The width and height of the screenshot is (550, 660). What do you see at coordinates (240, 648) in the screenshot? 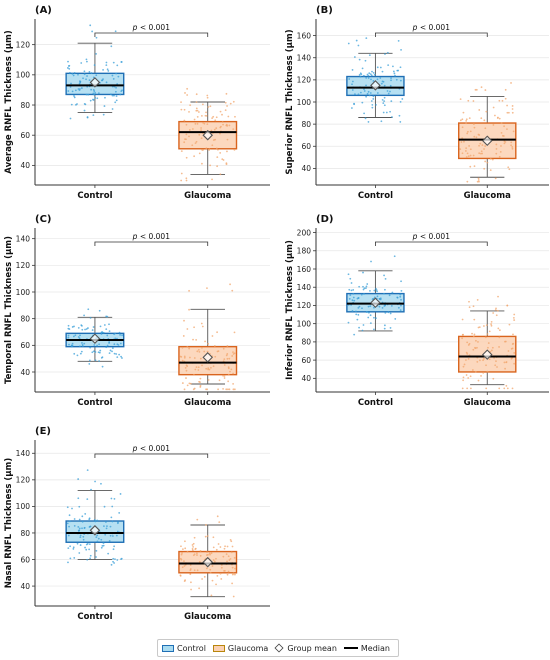
I see `legend-item-glaucoma: Glaucoma` at bounding box center [240, 648].